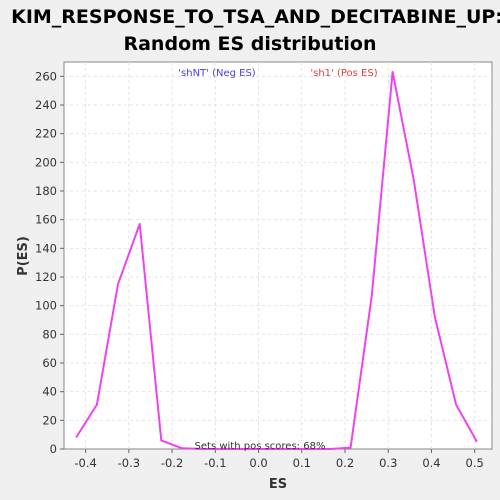  What do you see at coordinates (46, 277) in the screenshot?
I see `y-tick-label: 120` at bounding box center [46, 277].